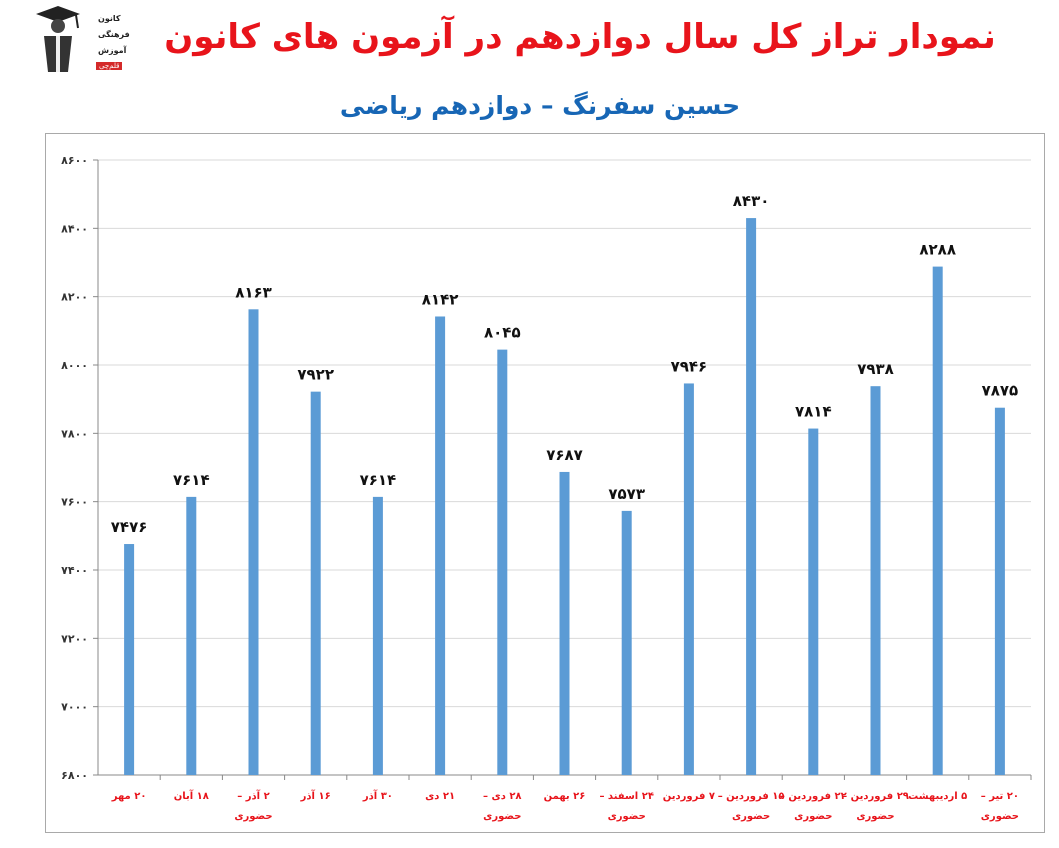 The width and height of the screenshot is (1059, 848). What do you see at coordinates (1000, 391) in the screenshot?
I see `value-label: ۷۸۷۵` at bounding box center [1000, 391].